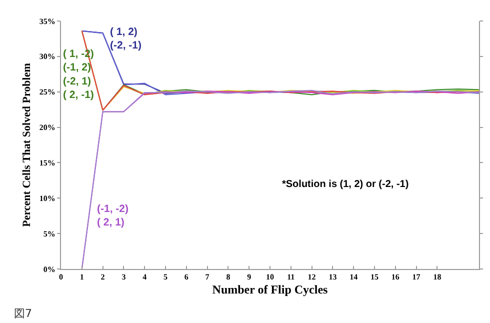 This screenshot has height=323, width=490. Describe the element at coordinates (374, 277) in the screenshot. I see `x-tick-label: 15` at that location.